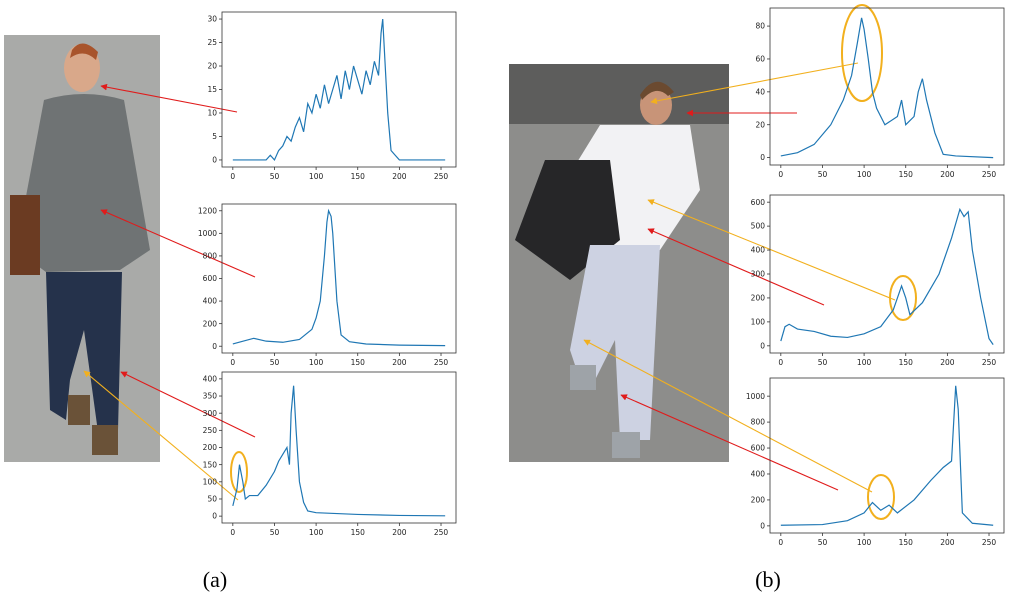  What do you see at coordinates (210, 464) in the screenshot?
I see `y-tick-label: 150` at bounding box center [210, 464].